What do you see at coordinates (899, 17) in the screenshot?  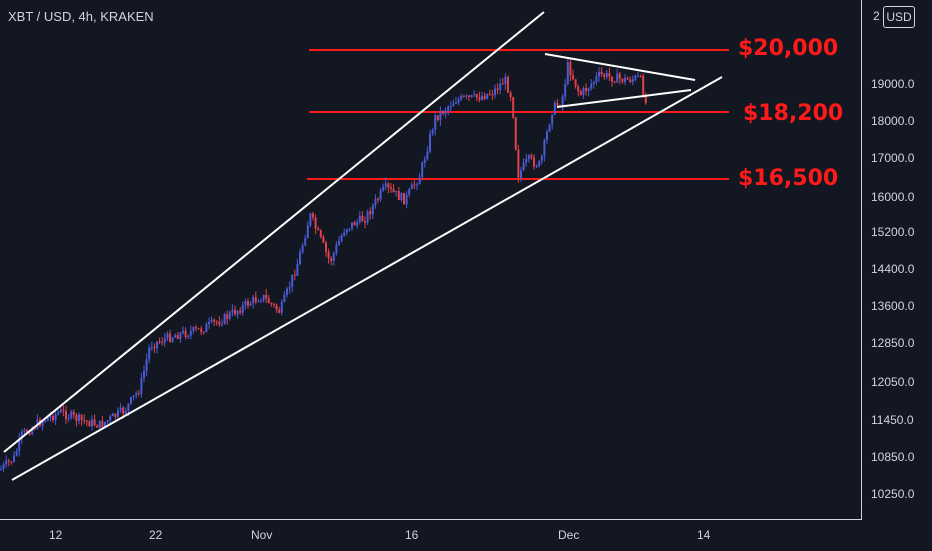 I see `currency-button: USD` at bounding box center [899, 17].